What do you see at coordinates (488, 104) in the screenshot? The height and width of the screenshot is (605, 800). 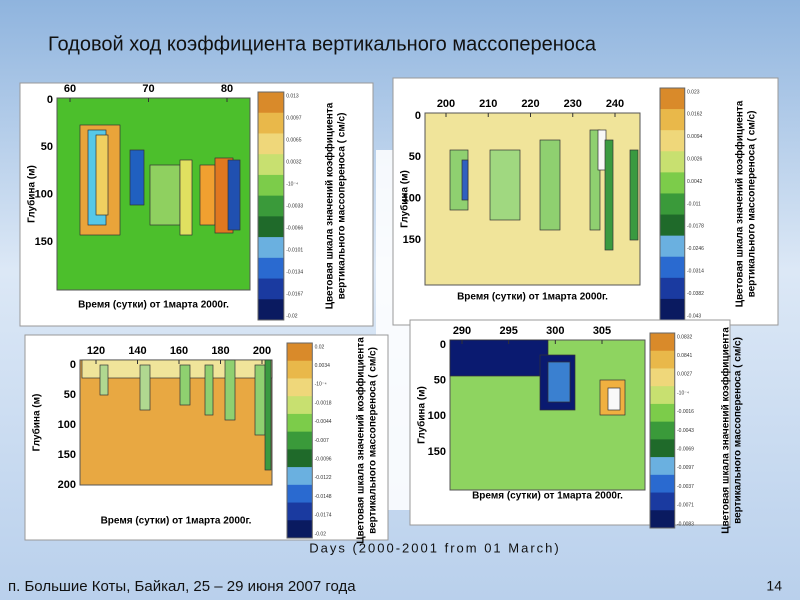 I see `x-tick-label: 210` at bounding box center [488, 104].